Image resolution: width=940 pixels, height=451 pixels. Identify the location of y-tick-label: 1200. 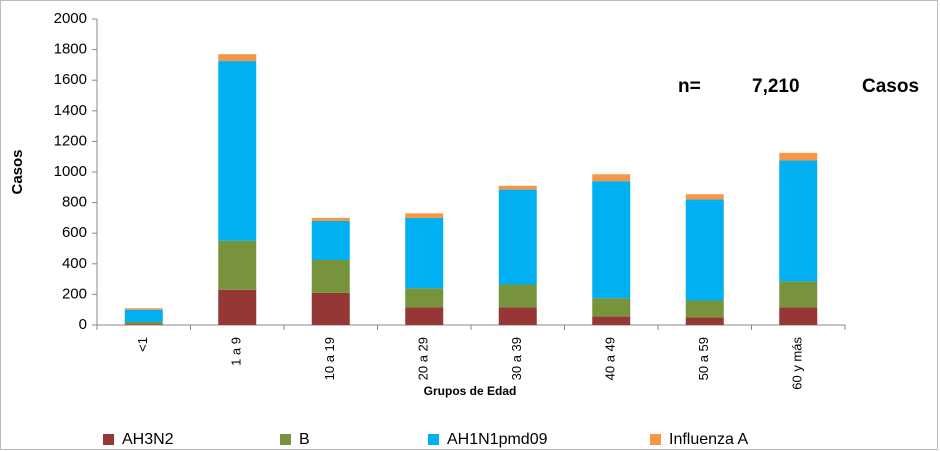
(70, 140).